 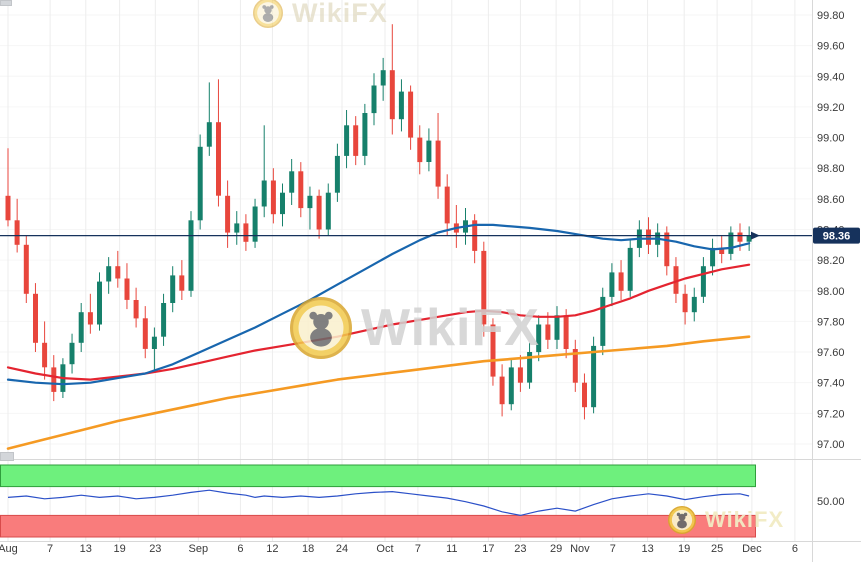 I want to click on overbought-band, so click(x=378, y=476).